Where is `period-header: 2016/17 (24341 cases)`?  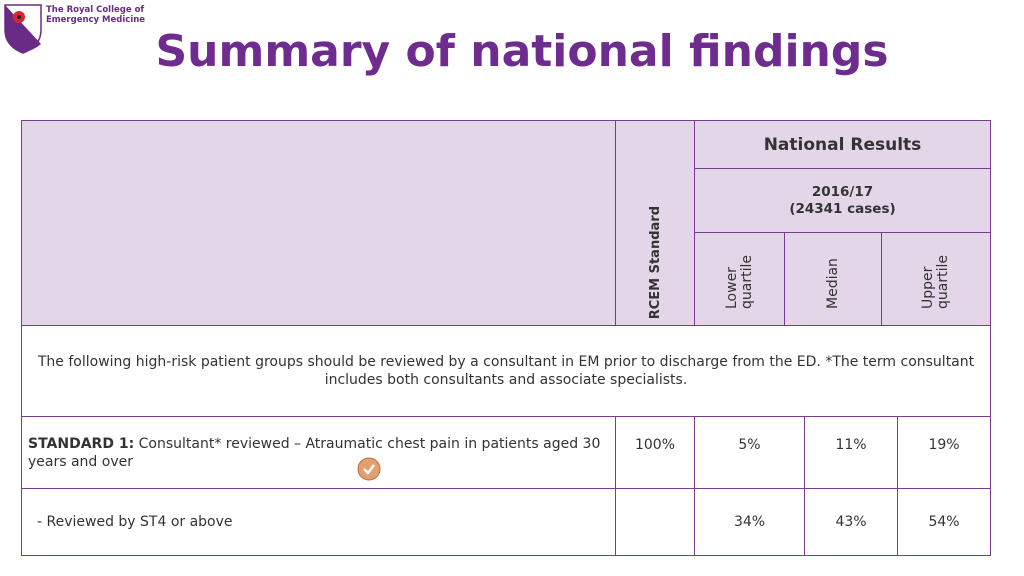 period-header: 2016/17 (24341 cases) is located at coordinates (842, 200).